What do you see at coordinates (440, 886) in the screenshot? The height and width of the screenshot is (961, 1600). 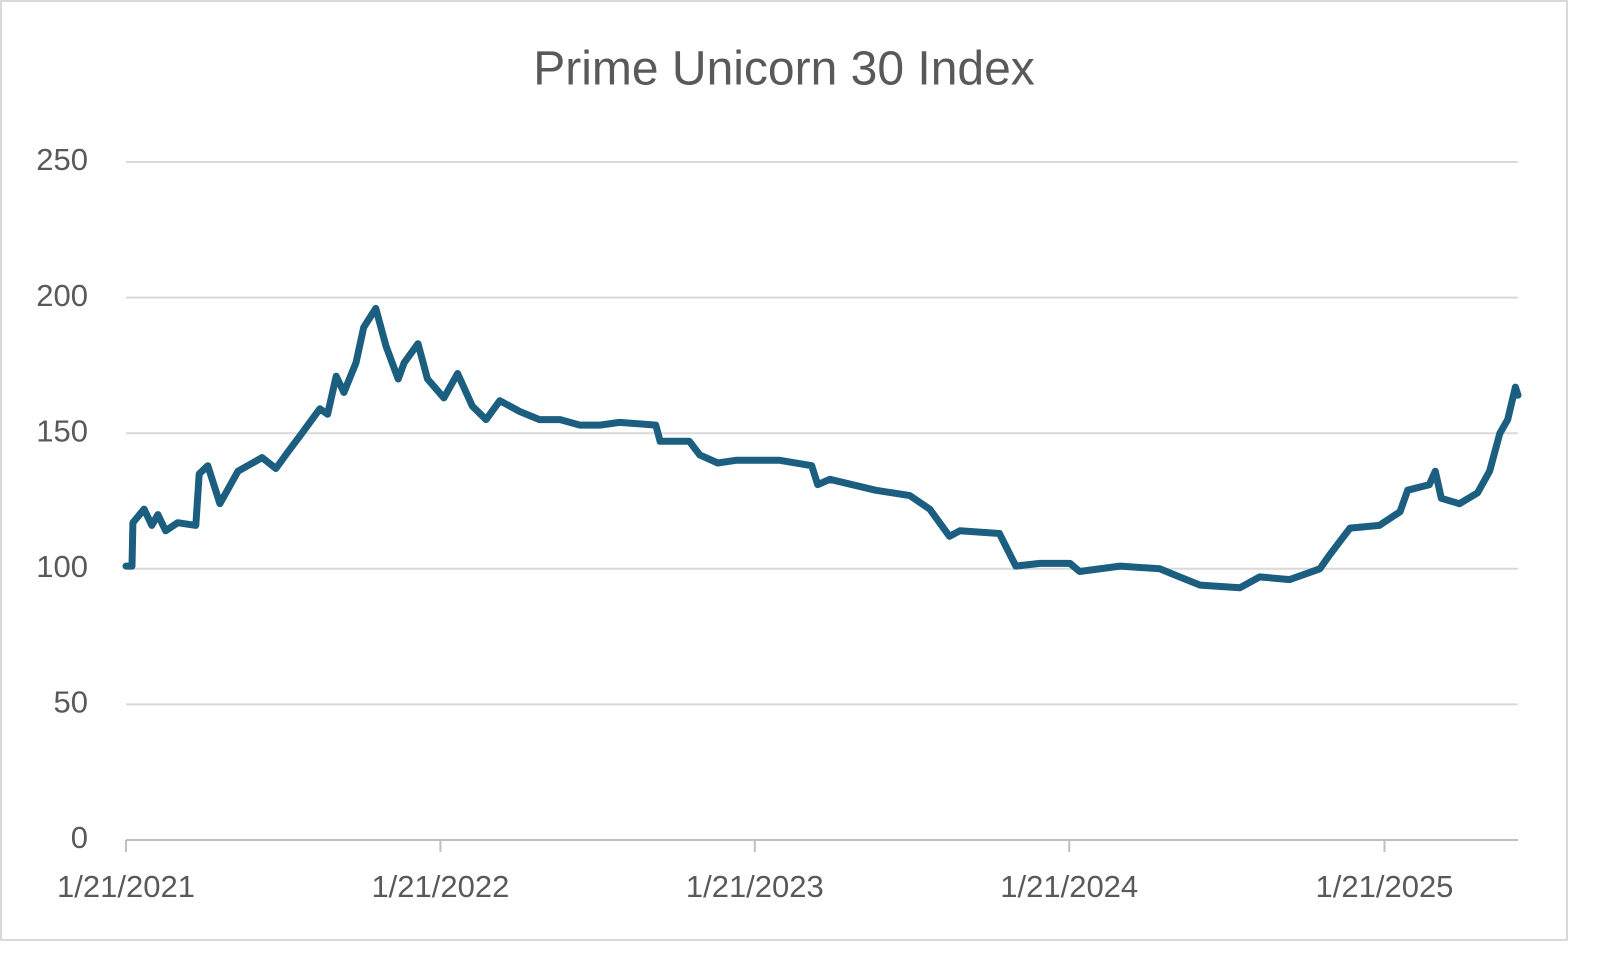 I see `x-tick-label: 1/21/2022` at bounding box center [440, 886].